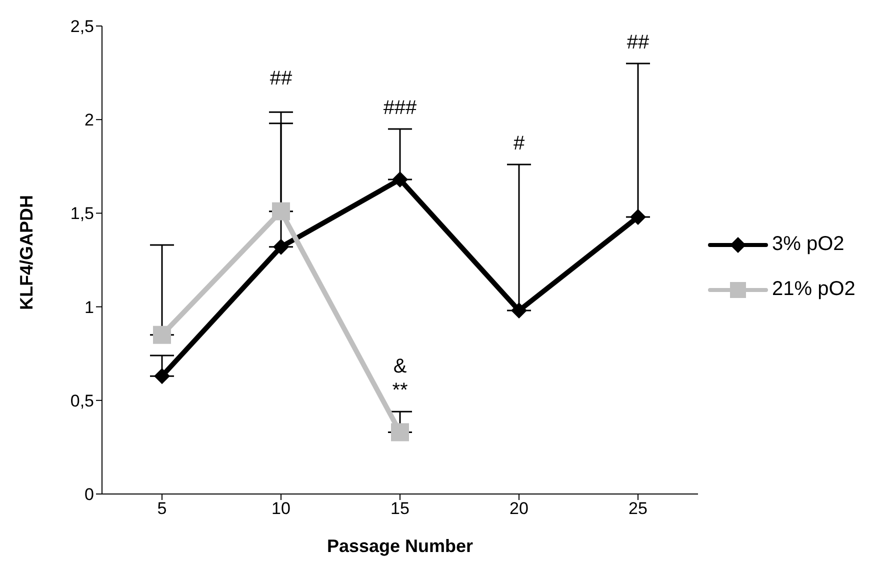 Image resolution: width=890 pixels, height=574 pixels. I want to click on y-axis-title: KLF4/GAPDH, so click(26, 252).